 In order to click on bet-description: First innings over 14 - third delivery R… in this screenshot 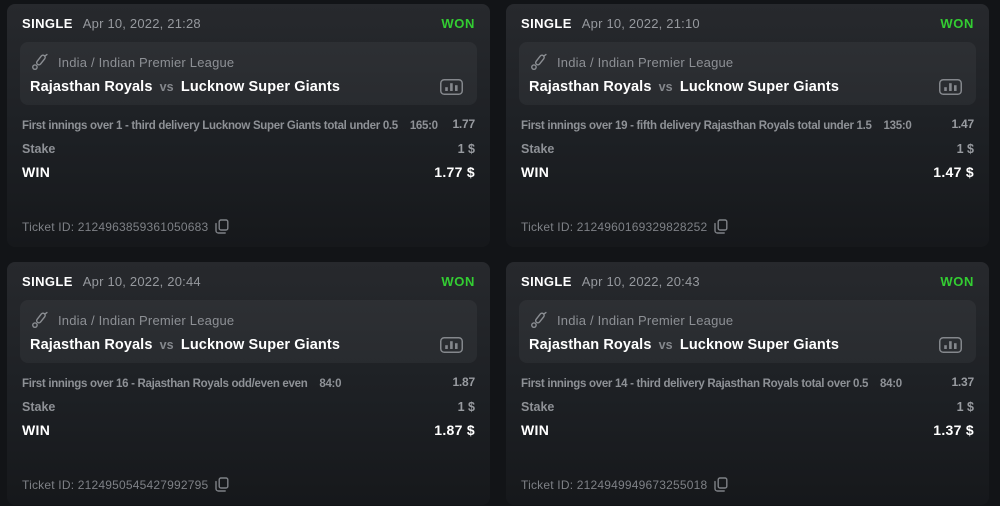, I will do `click(695, 384)`.